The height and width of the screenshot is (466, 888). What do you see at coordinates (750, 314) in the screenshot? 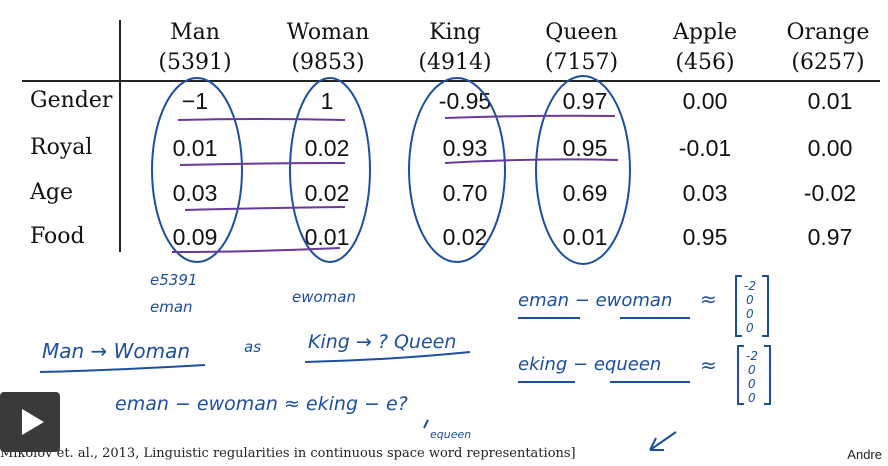
I see `hw-vec1-2: 0` at bounding box center [750, 314].